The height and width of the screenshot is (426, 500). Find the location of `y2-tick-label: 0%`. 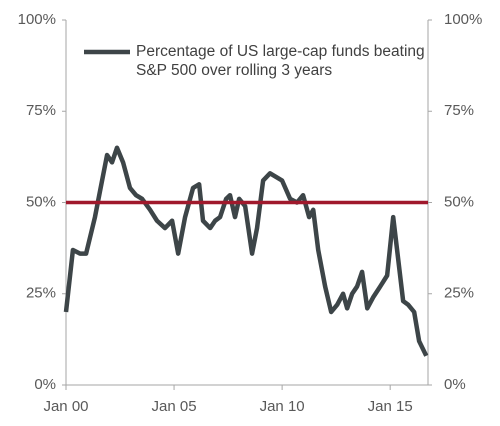

y2-tick-label: 0% is located at coordinates (455, 384).